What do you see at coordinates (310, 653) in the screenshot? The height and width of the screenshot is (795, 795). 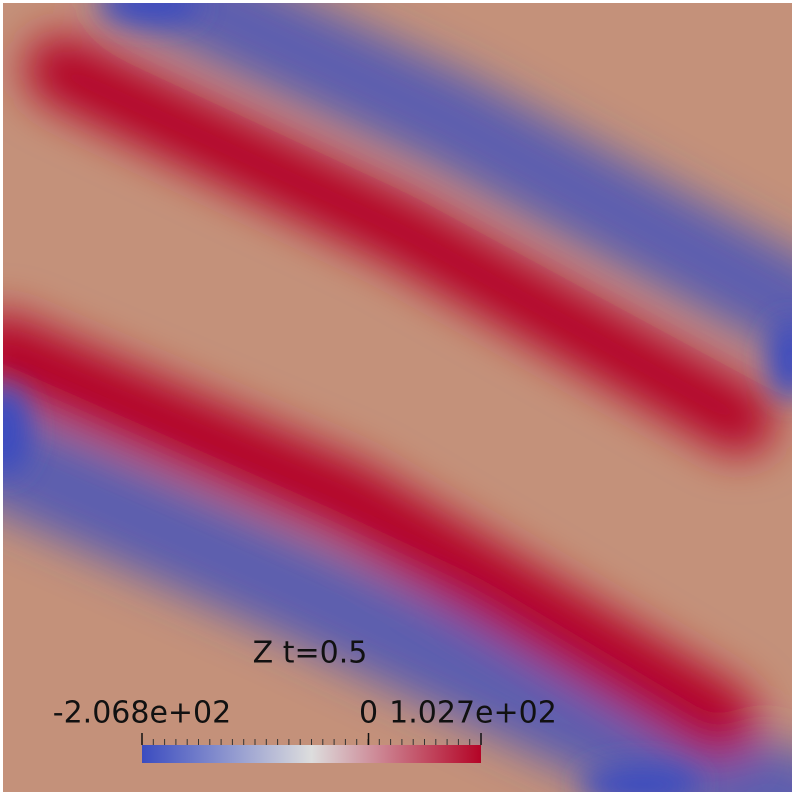 I see `title: Z t=0.5` at bounding box center [310, 653].